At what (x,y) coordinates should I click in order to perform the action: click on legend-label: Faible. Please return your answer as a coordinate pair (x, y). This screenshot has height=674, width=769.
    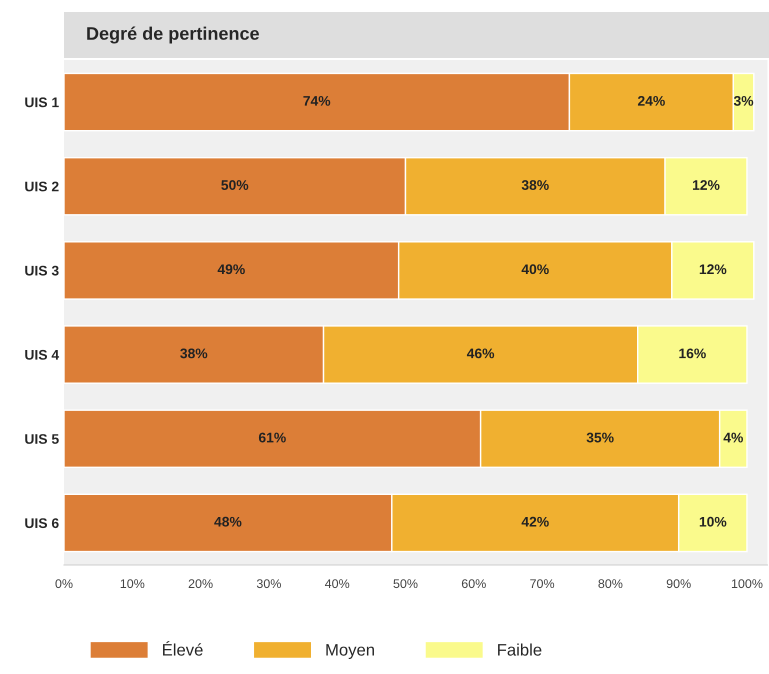
    Looking at the image, I should click on (520, 649).